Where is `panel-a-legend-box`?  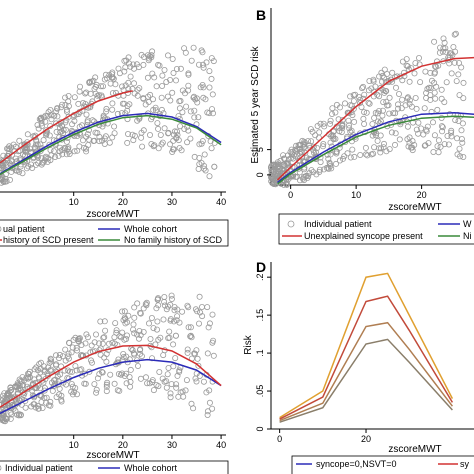 panel-a-legend-box is located at coordinates (114, 233).